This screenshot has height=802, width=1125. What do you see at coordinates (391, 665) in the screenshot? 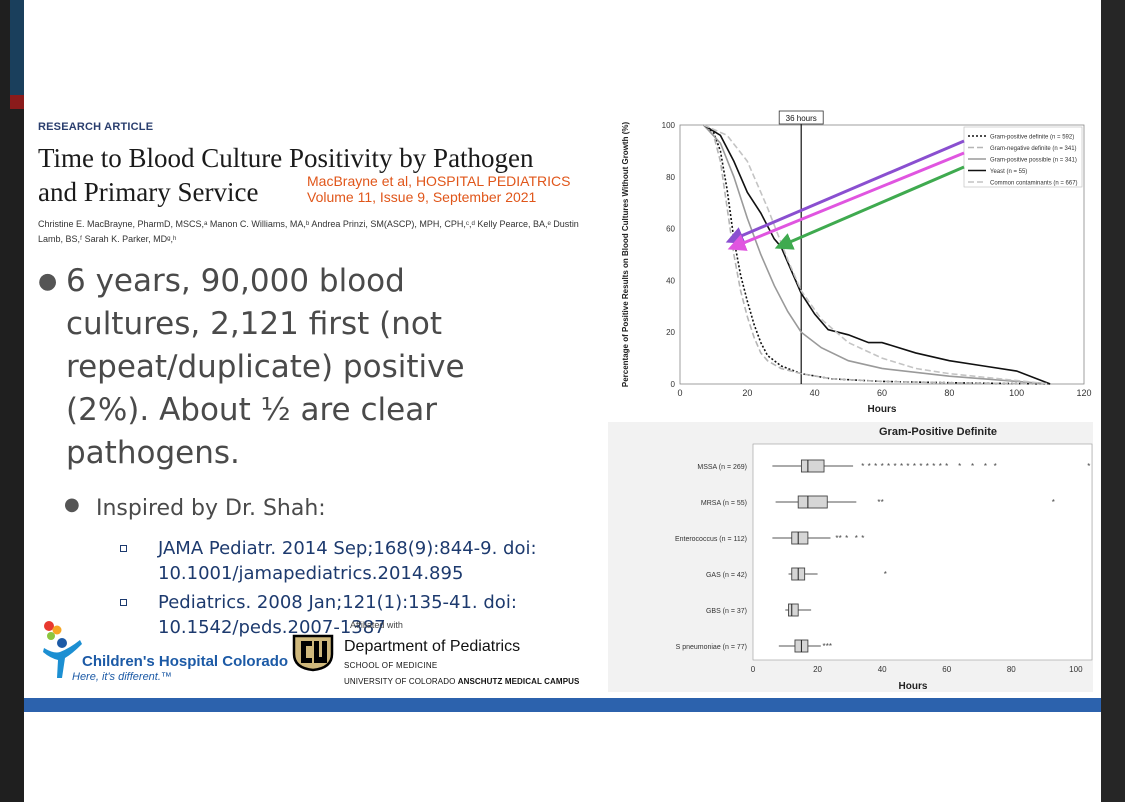
I see `school-name: SCHOOL OF MEDICINE` at bounding box center [391, 665].